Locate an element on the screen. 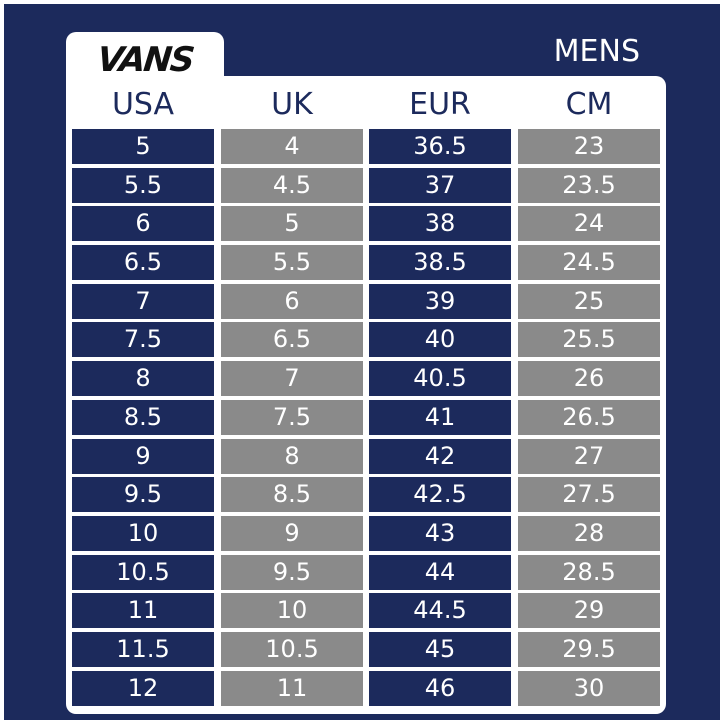  table-row: 12 11 46 30 is located at coordinates (367, 690).